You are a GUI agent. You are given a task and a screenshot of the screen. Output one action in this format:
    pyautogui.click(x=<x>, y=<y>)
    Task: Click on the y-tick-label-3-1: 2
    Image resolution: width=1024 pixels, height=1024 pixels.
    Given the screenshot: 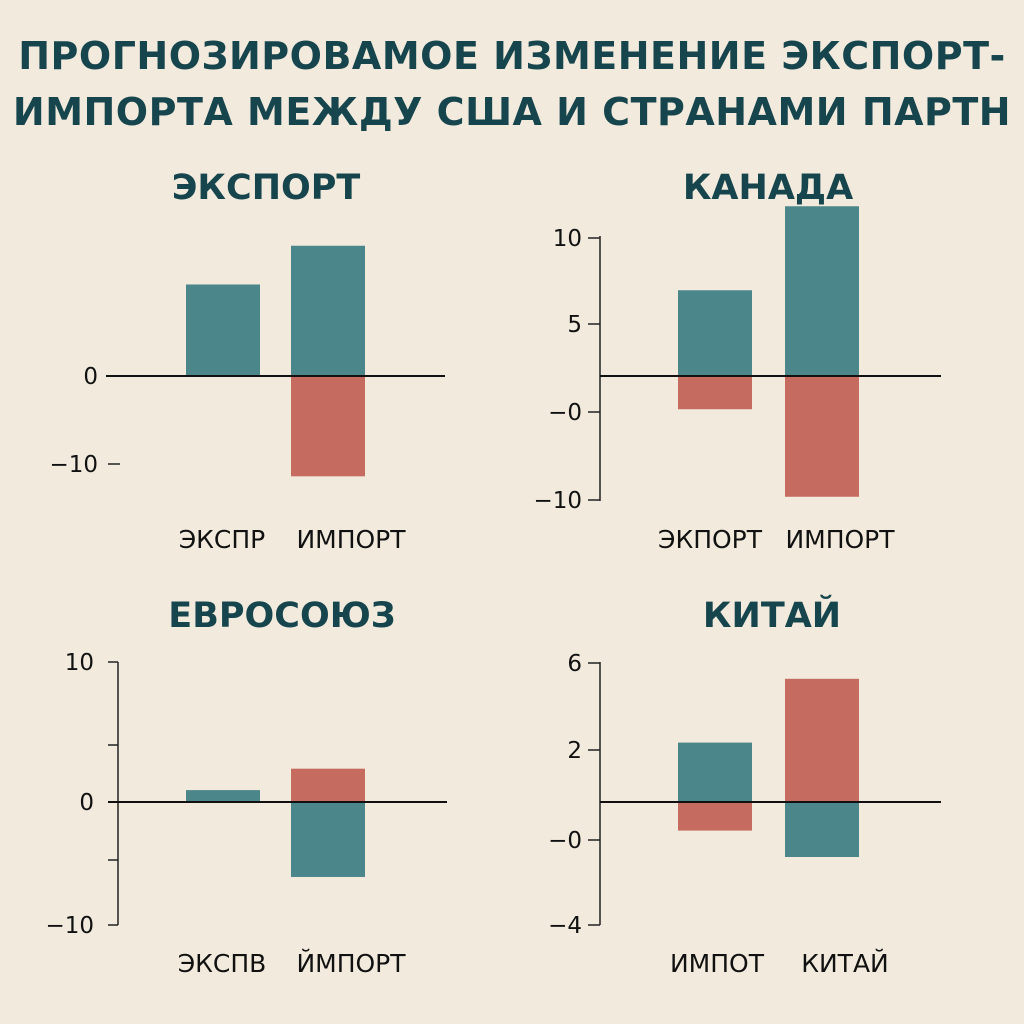 What is the action you would take?
    pyautogui.click(x=574, y=751)
    